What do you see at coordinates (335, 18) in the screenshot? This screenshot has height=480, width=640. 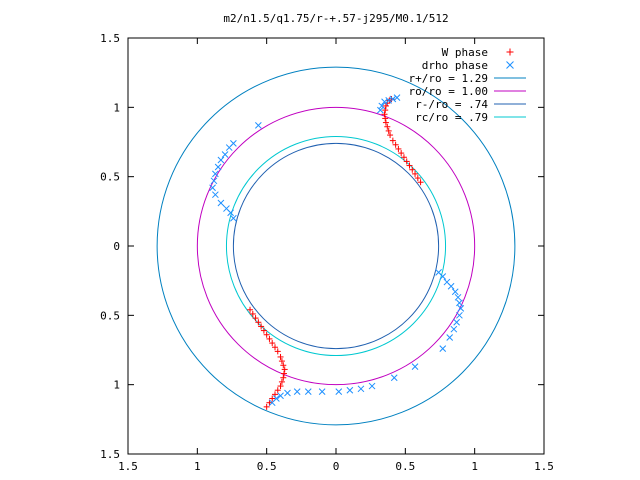 I see `chart-title: m2/n1.5/q1.75/r-+.57-j295/M0.1/512` at bounding box center [335, 18].